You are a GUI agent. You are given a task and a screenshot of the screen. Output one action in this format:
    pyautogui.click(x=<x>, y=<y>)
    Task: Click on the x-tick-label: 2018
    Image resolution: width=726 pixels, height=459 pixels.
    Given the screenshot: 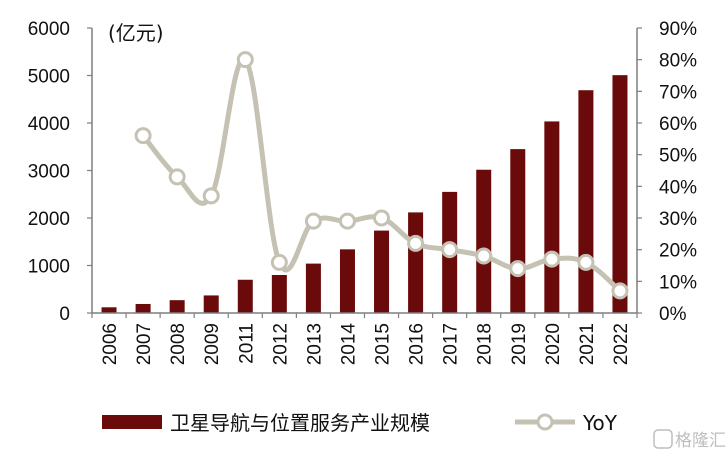 What is the action you would take?
    pyautogui.click(x=485, y=344)
    